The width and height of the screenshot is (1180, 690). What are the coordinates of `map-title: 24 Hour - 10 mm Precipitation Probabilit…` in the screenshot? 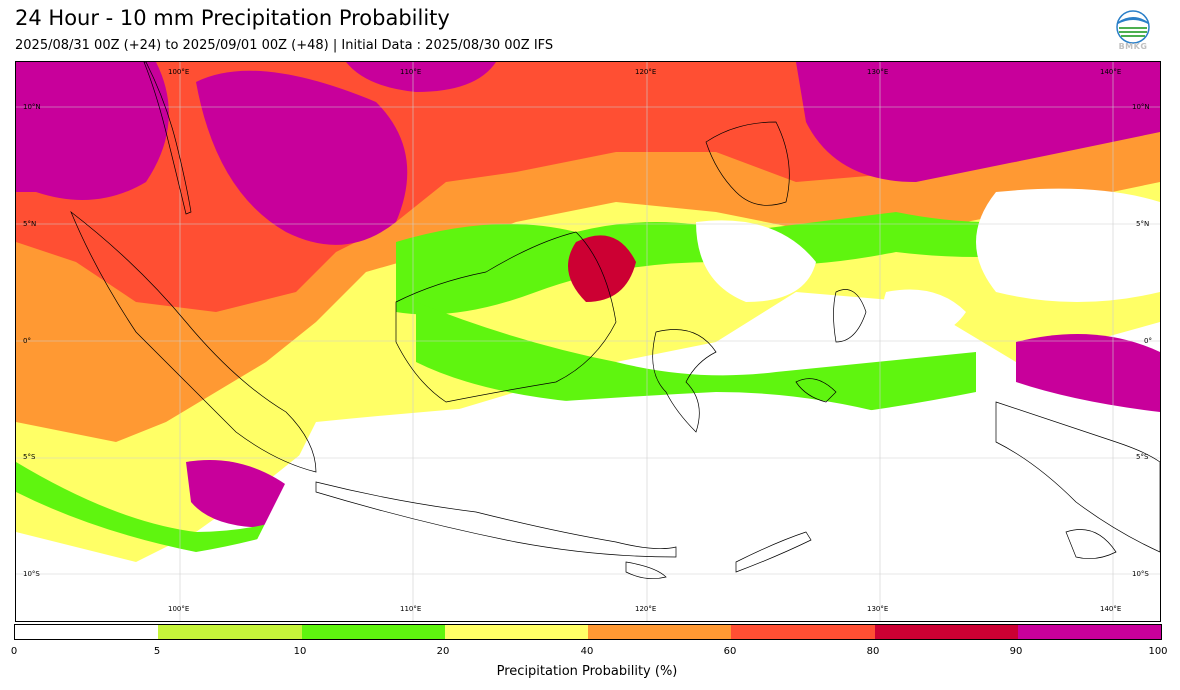 It's located at (232, 18).